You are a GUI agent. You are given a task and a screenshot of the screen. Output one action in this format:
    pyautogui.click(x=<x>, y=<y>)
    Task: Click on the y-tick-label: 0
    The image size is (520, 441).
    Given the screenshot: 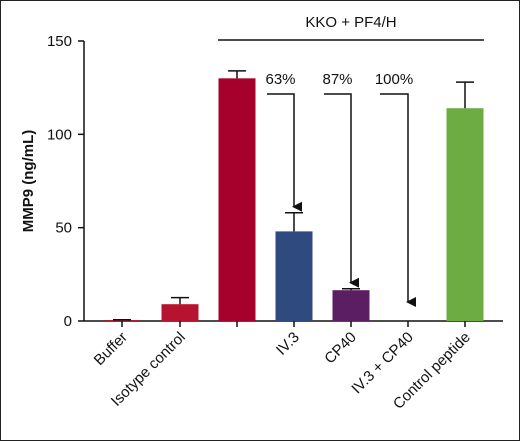 What is the action you would take?
    pyautogui.click(x=68, y=321)
    